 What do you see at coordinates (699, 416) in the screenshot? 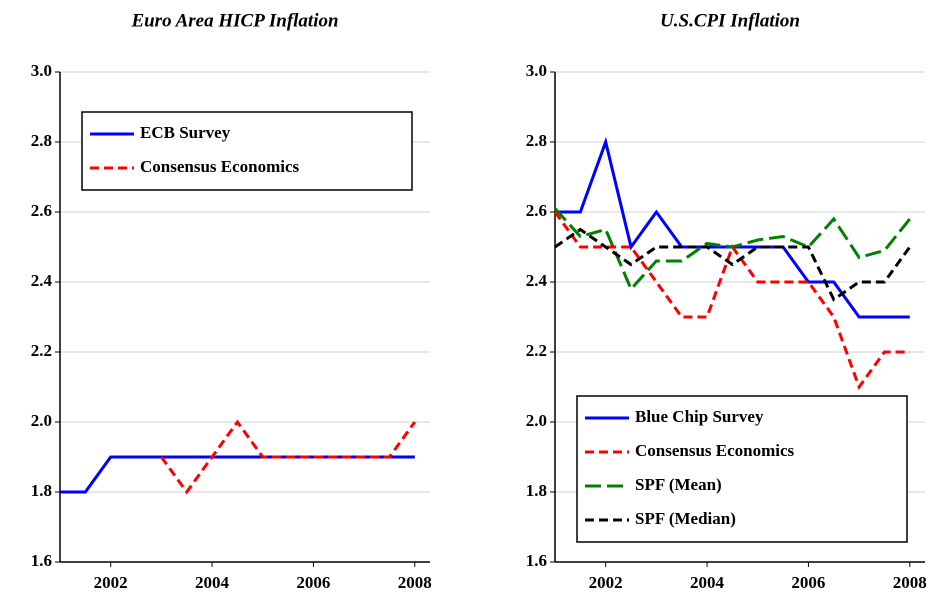
I see `legend-label: Blue Chip Survey` at bounding box center [699, 416].